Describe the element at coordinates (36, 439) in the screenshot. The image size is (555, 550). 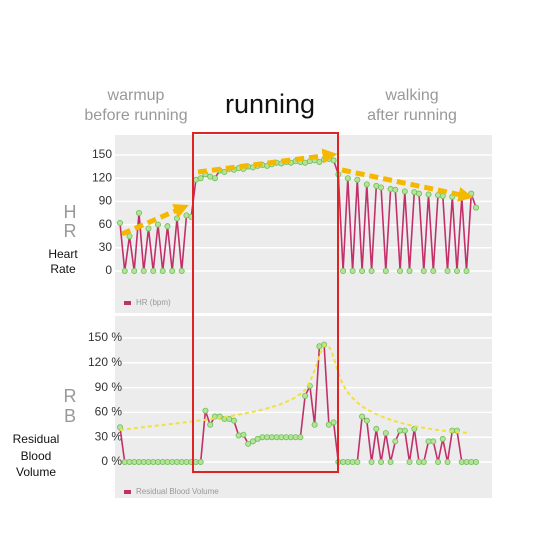
I see `y-axis-label: Residual` at that location.